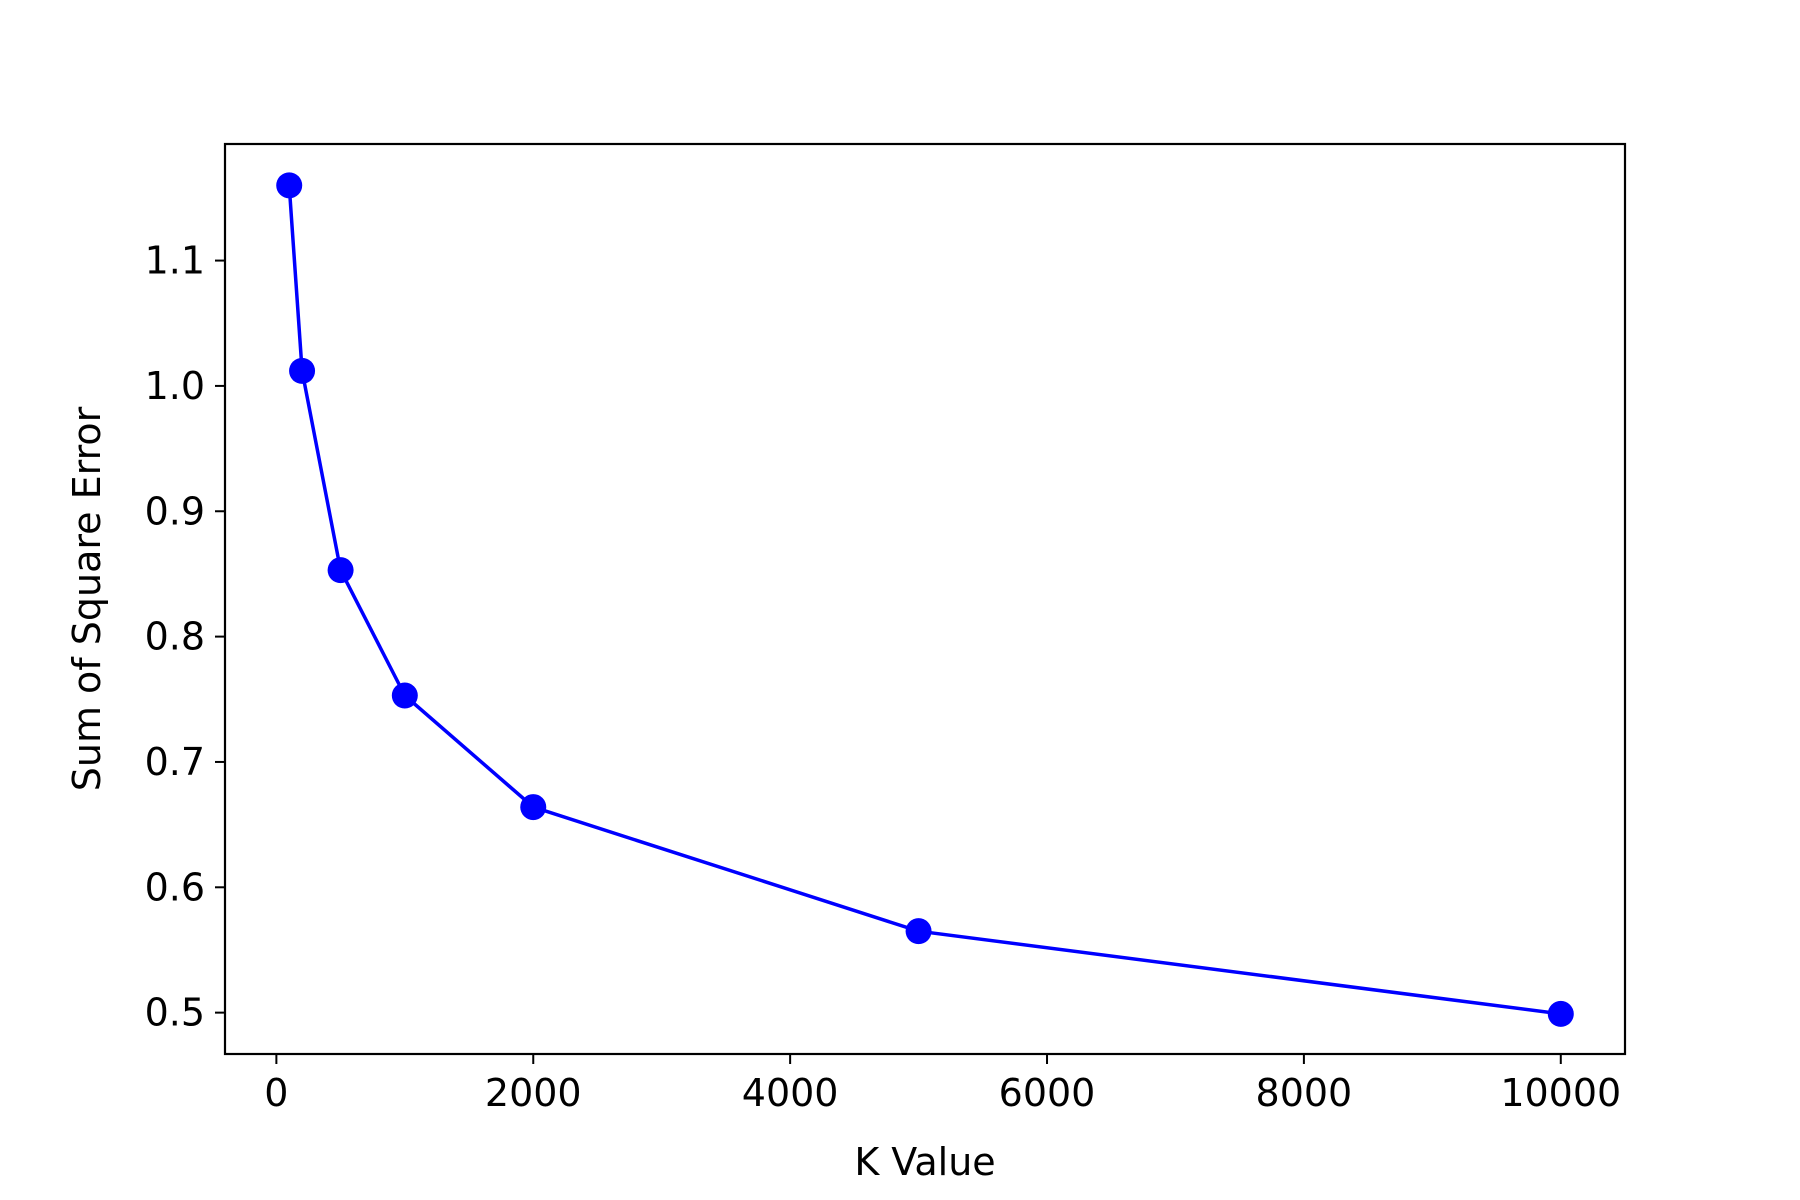 The width and height of the screenshot is (1800, 1200). Describe the element at coordinates (1304, 1093) in the screenshot. I see `x-tick-label: 8000` at that location.